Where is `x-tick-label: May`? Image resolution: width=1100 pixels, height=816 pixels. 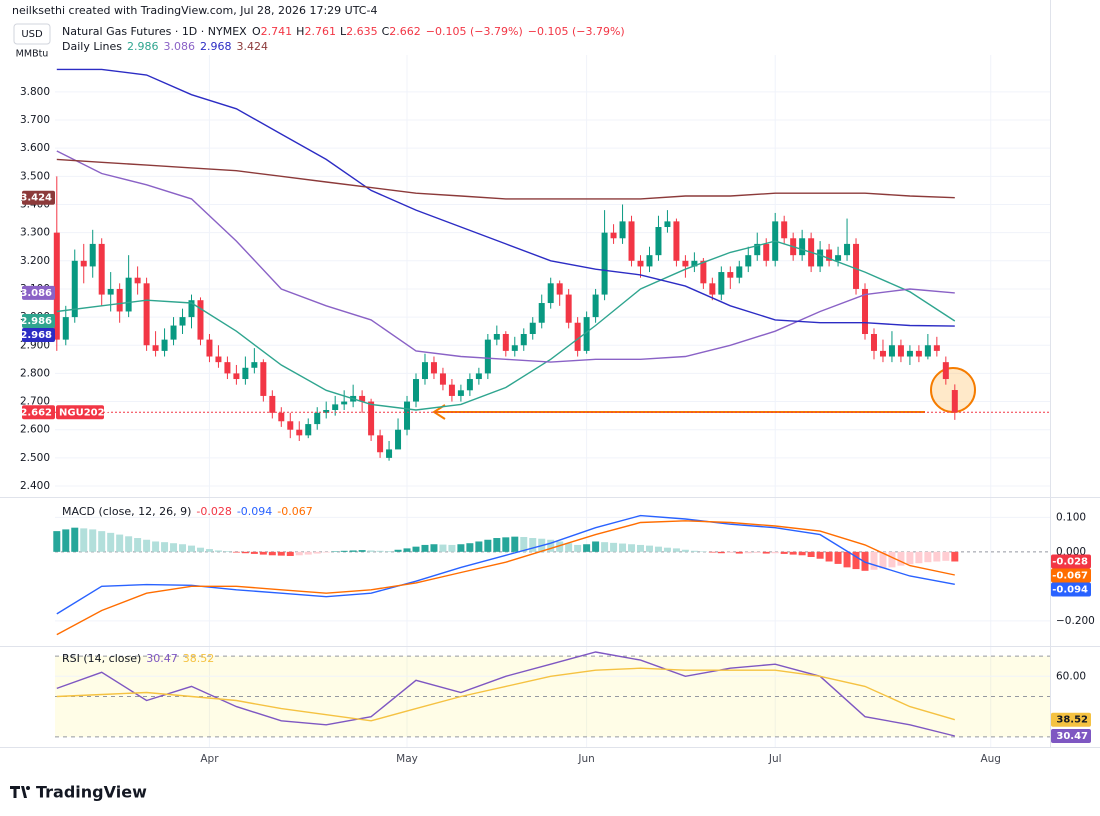
x-tick-label: May is located at coordinates (407, 759).